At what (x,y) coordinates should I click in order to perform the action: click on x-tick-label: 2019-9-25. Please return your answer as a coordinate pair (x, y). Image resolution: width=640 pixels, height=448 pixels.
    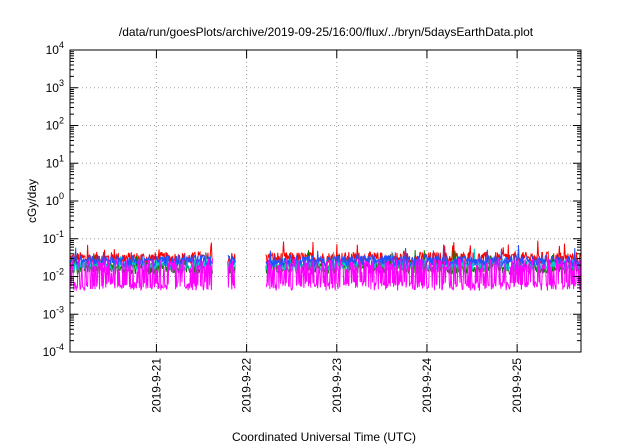
    Looking at the image, I should click on (517, 385).